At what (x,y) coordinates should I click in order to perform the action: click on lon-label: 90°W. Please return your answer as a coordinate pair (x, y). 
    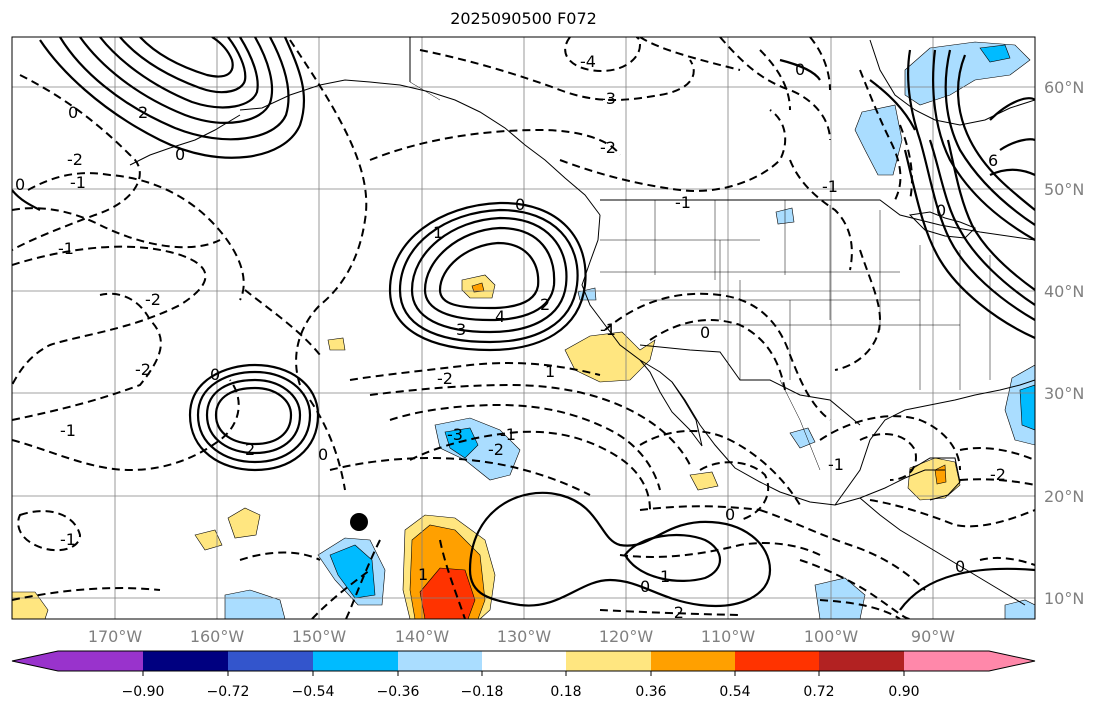
    Looking at the image, I should click on (933, 636).